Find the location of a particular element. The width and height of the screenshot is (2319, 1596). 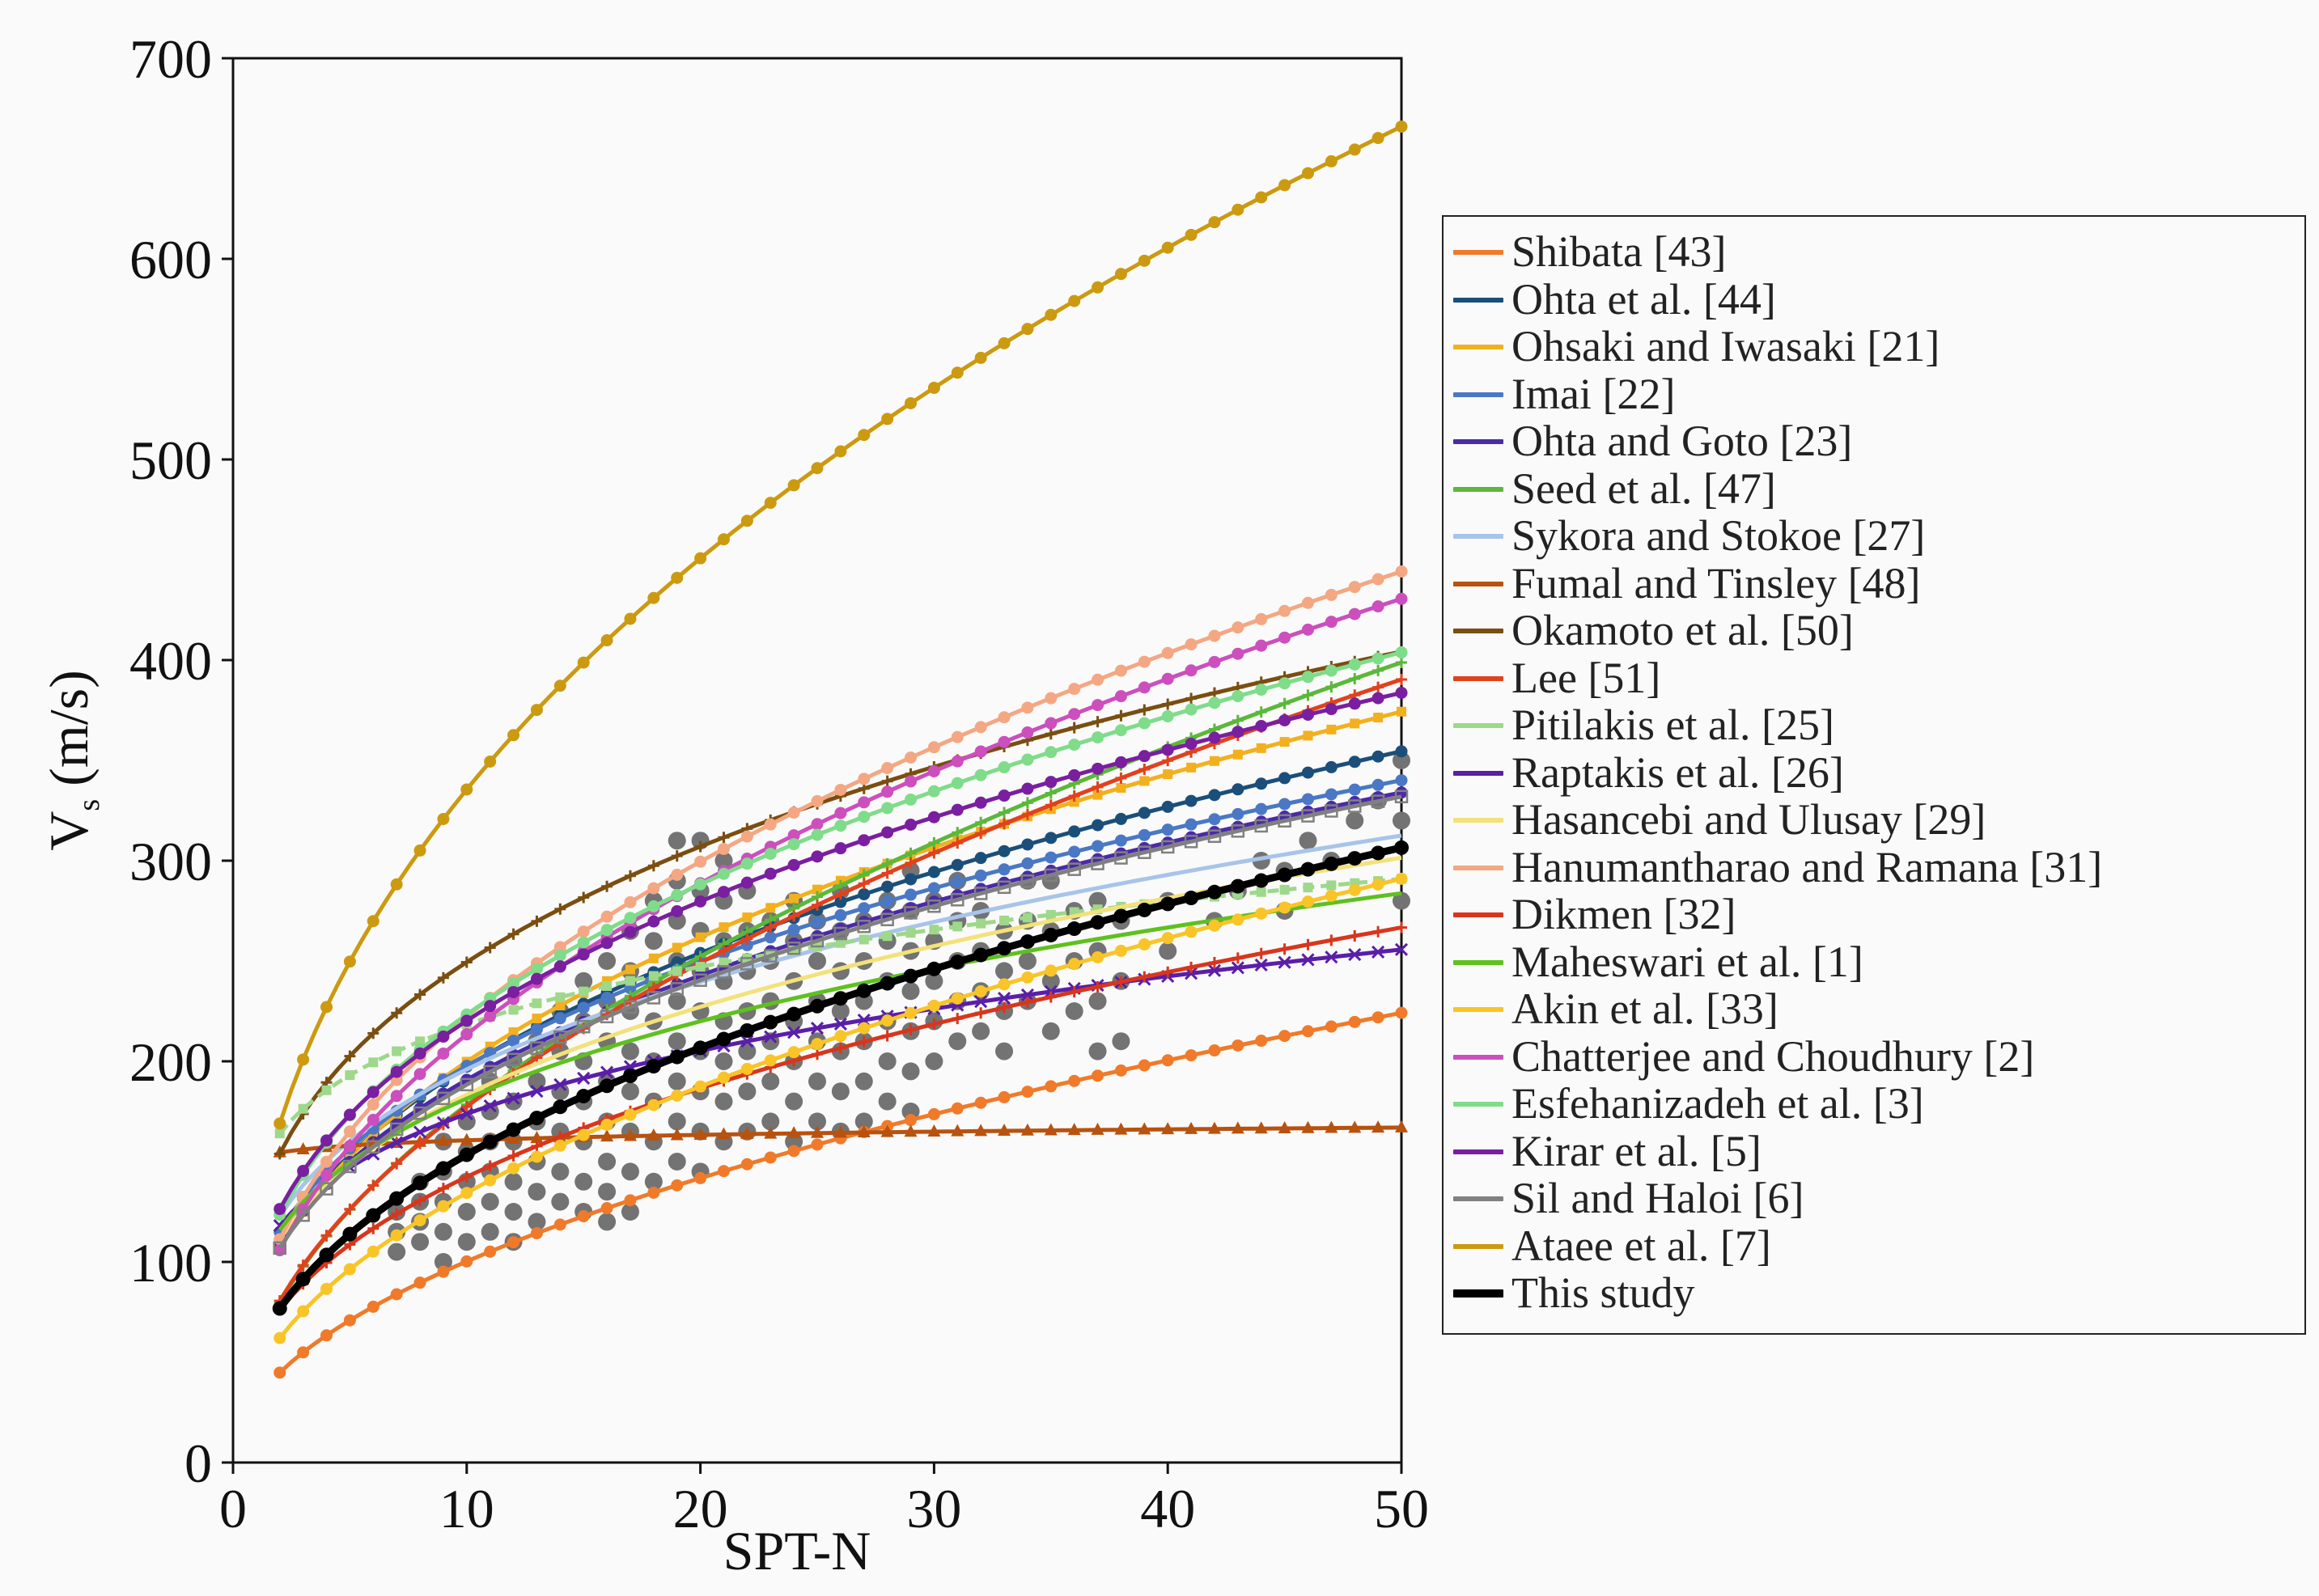

y-axis-label-main: V is located at coordinates (69, 831).